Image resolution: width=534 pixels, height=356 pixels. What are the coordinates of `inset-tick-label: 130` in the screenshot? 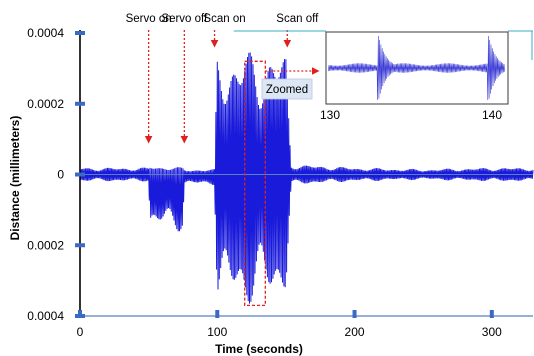 It's located at (330, 115).